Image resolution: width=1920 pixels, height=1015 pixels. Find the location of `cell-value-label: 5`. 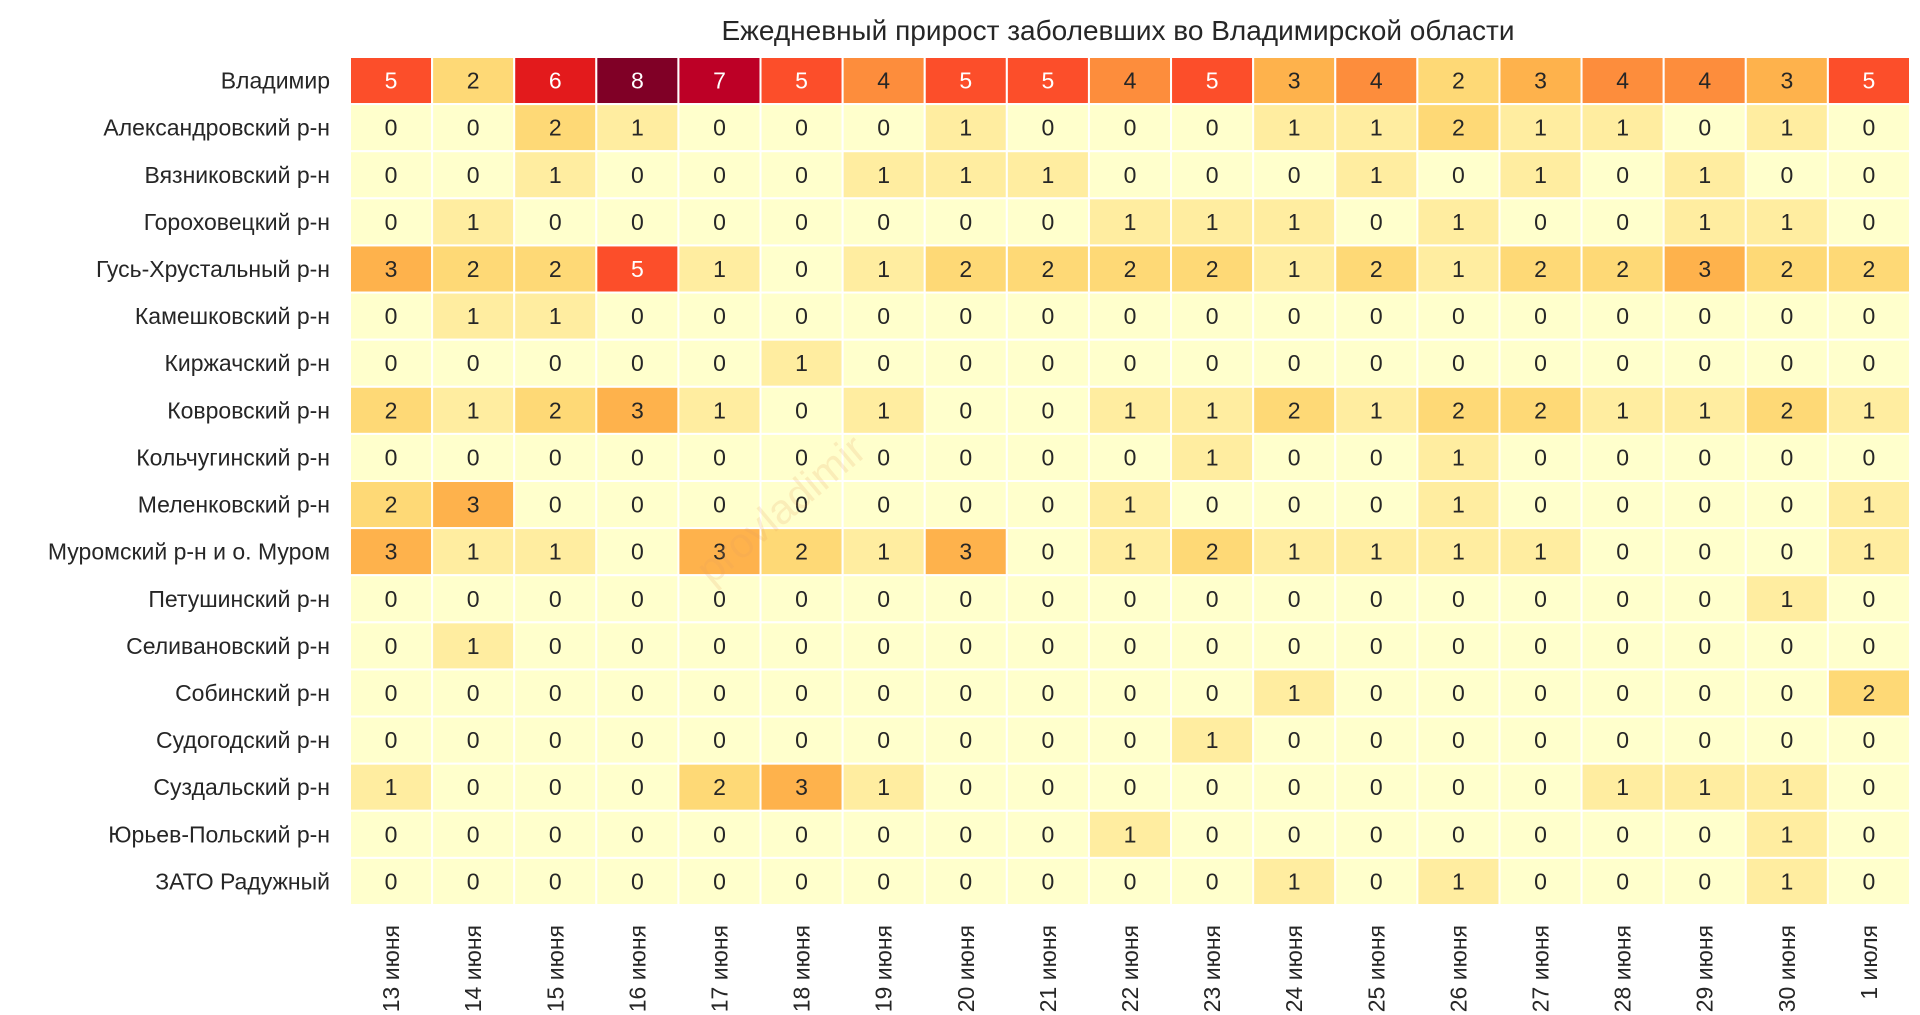

cell-value-label: 5 is located at coordinates (637, 269).